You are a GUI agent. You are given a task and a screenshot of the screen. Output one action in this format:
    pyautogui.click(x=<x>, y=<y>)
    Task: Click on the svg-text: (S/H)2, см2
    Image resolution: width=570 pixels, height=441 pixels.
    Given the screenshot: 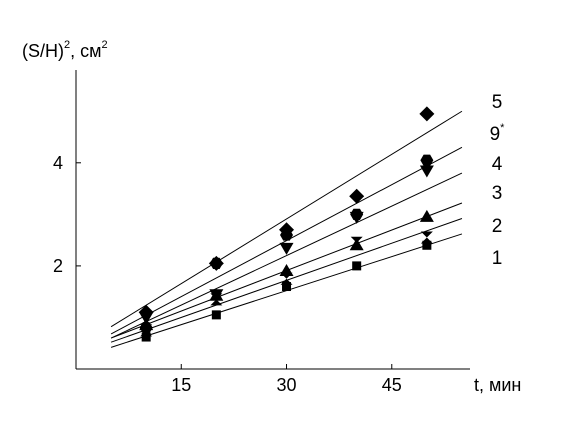 What is the action you would take?
    pyautogui.click(x=65, y=50)
    